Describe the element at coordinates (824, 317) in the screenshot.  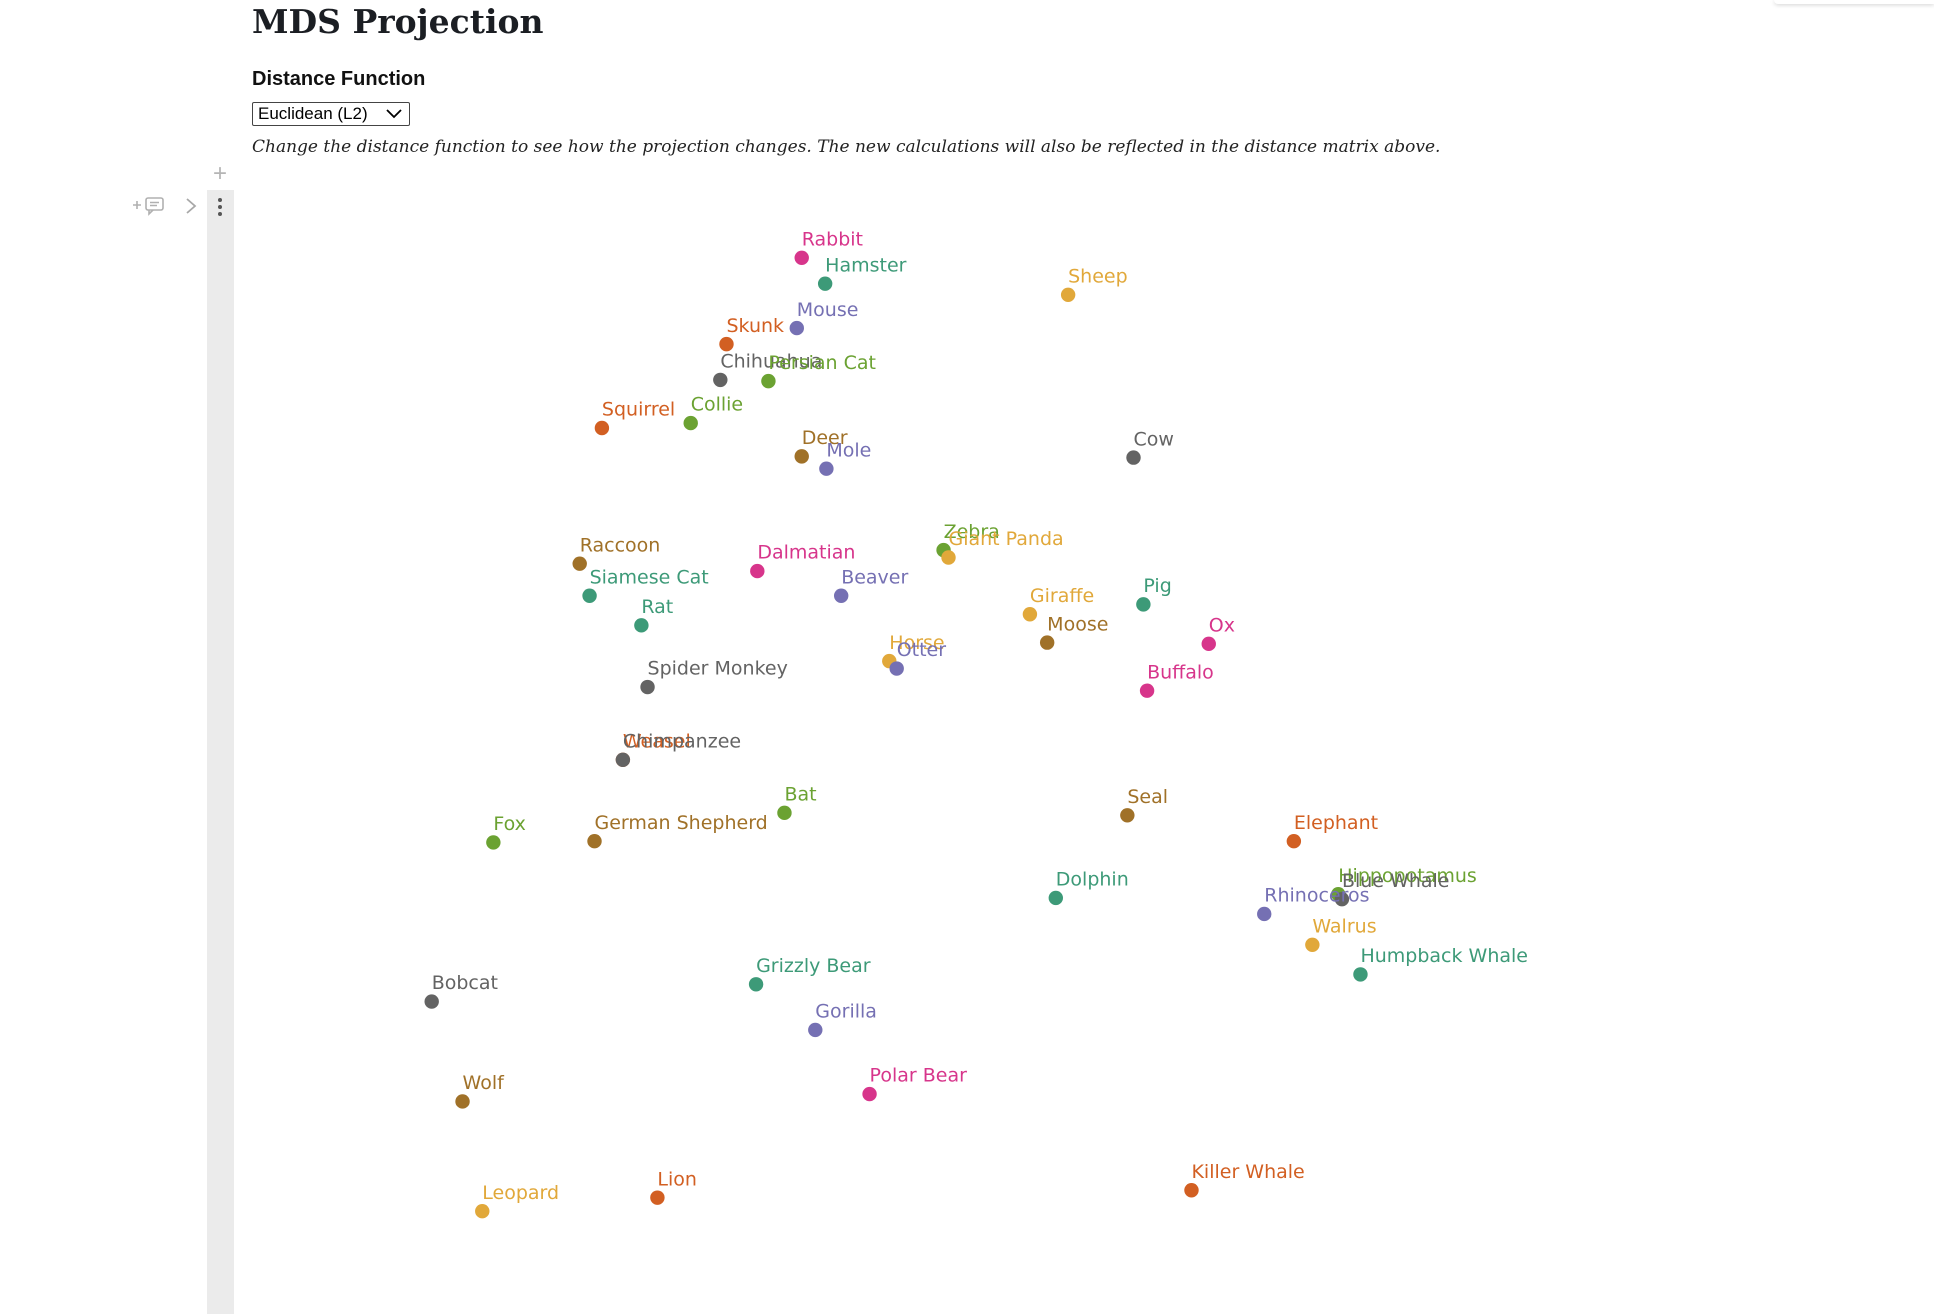
I see `point-mouse: Mouse` at that location.